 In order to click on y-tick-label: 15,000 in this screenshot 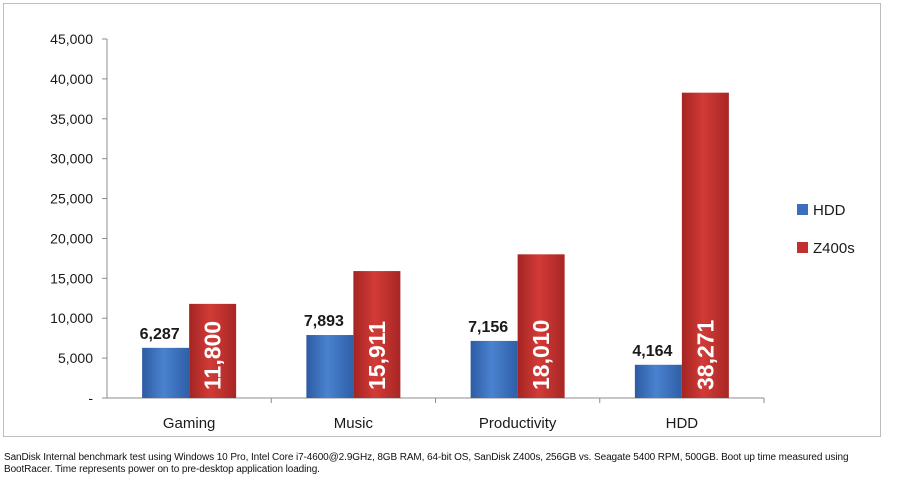, I will do `click(71, 278)`.